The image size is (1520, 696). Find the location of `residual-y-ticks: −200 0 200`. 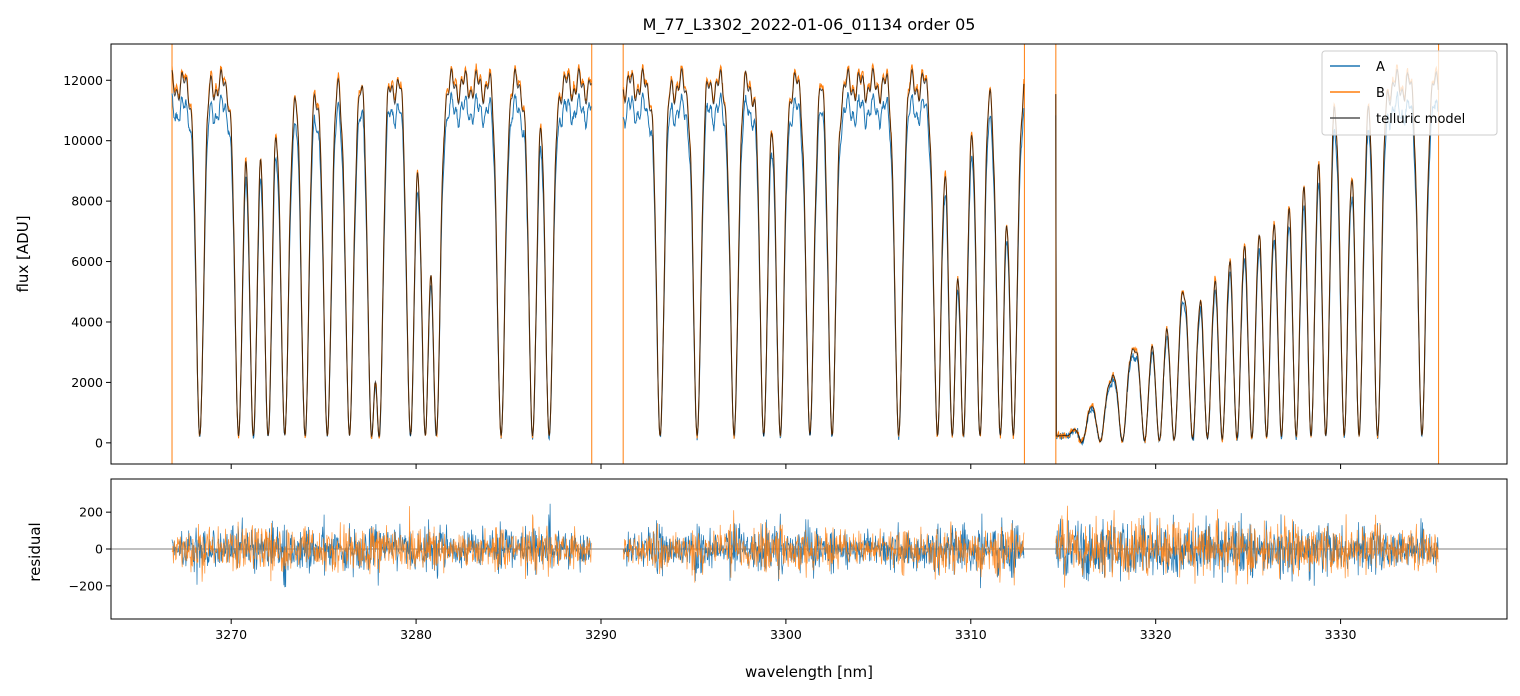

residual-y-ticks: −200 0 200 is located at coordinates (90, 549).